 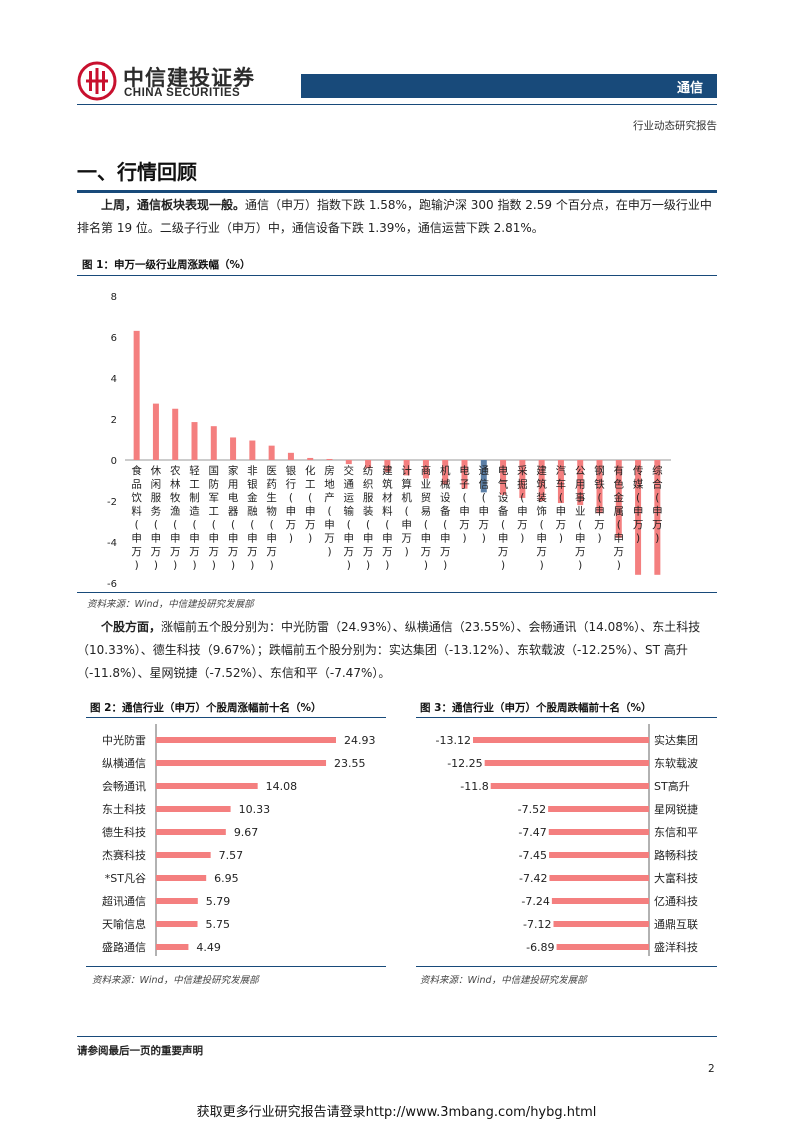 What do you see at coordinates (397, 592) in the screenshot?
I see `figure-1-bottom-rule` at bounding box center [397, 592].